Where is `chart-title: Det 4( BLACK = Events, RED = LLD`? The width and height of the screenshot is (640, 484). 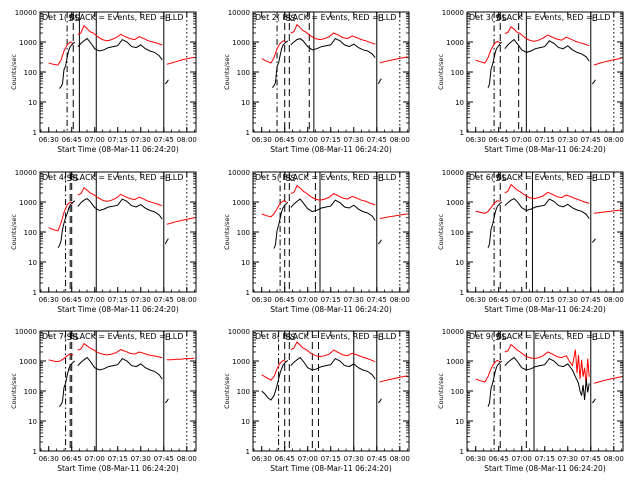
chart-title: Det 4( BLACK = Events, RED = LLD is located at coordinates (112, 177).